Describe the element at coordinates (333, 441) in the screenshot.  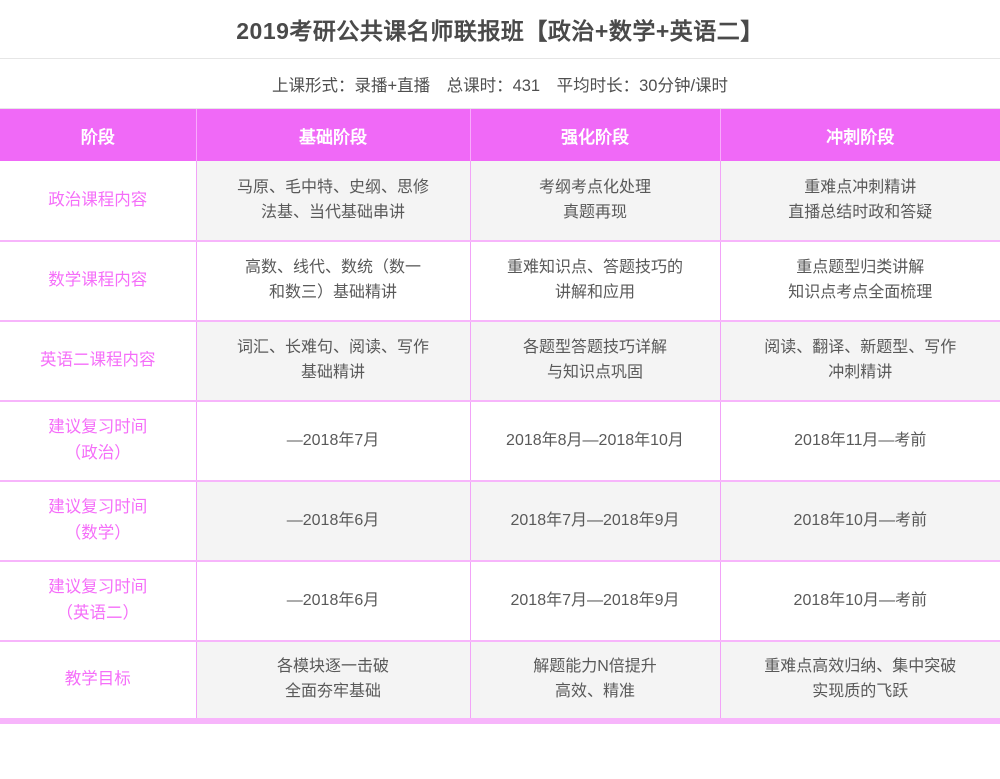
I see `table-cell: —2018年7月` at that location.